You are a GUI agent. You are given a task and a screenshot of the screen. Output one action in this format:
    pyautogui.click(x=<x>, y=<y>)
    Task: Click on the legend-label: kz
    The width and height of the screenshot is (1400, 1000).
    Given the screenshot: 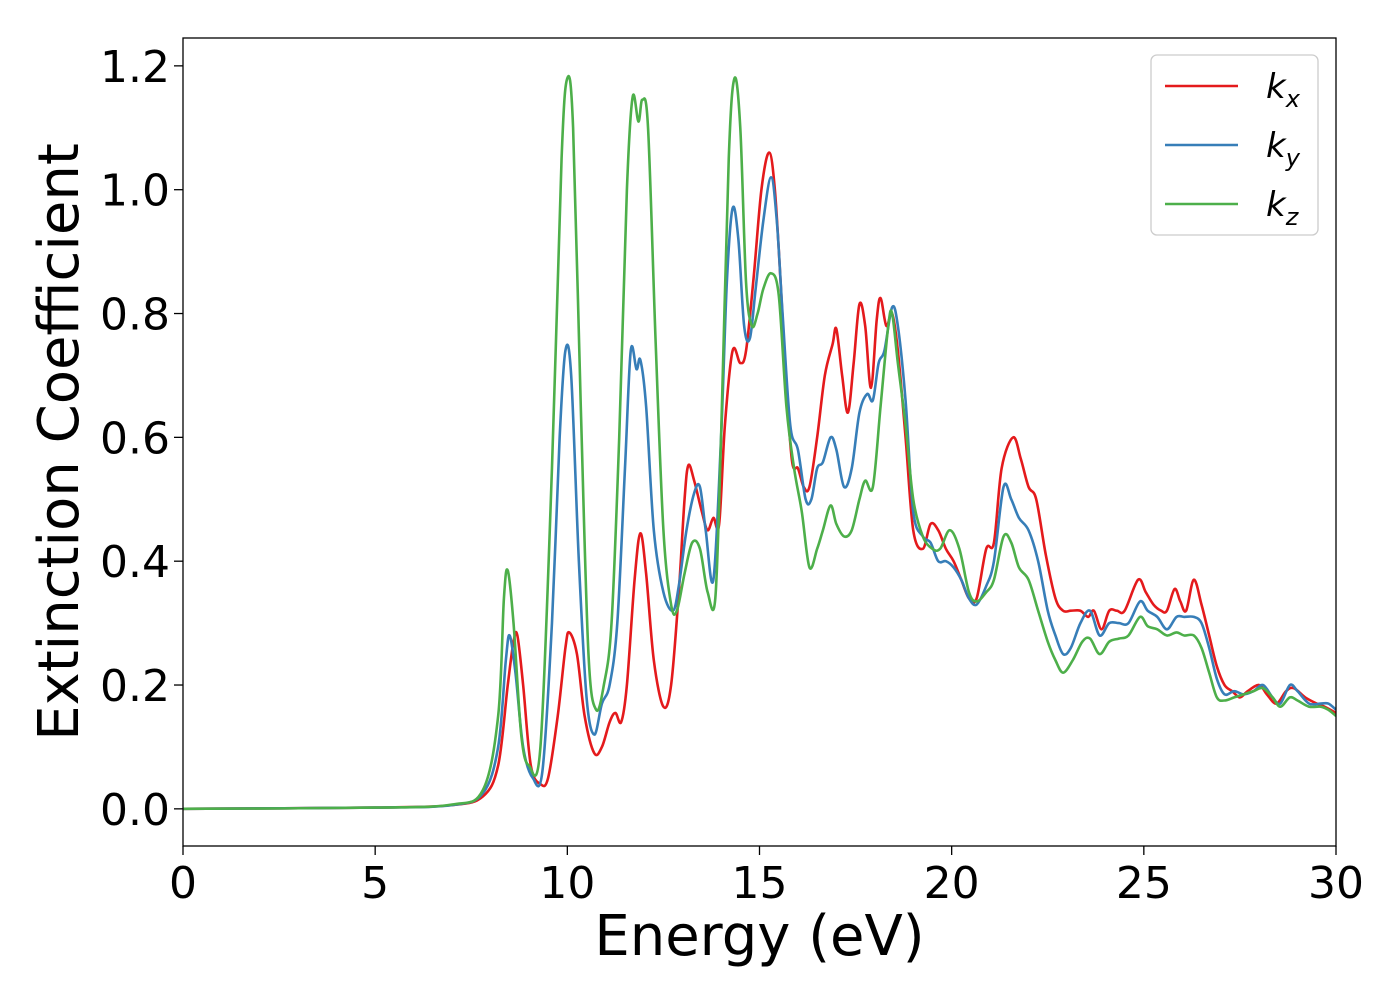 What is the action you would take?
    pyautogui.click(x=1283, y=208)
    